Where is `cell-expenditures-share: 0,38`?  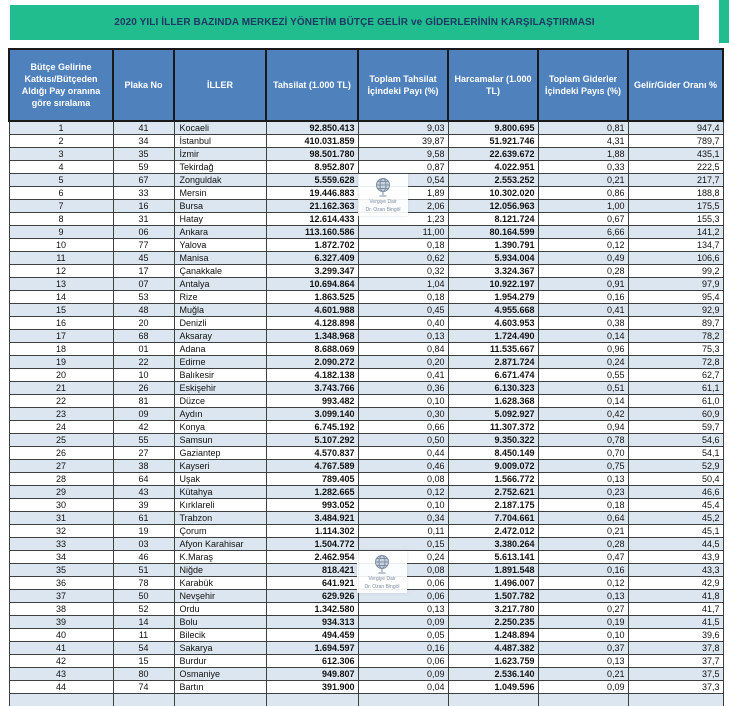 cell-expenditures-share: 0,38 is located at coordinates (583, 323).